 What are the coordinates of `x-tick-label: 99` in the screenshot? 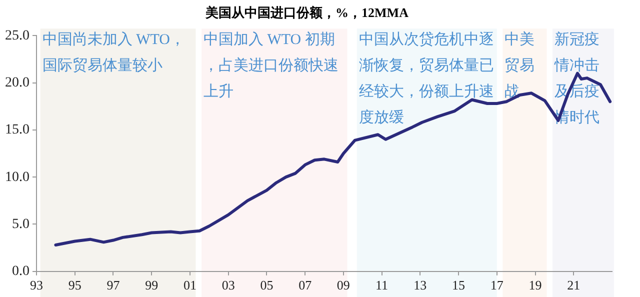 It's located at (151, 285).